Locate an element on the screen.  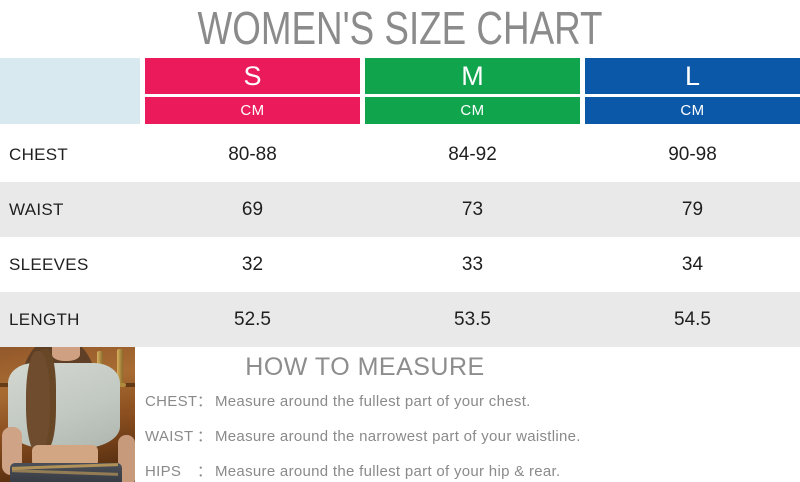
cell-value: 33 is located at coordinates (472, 264).